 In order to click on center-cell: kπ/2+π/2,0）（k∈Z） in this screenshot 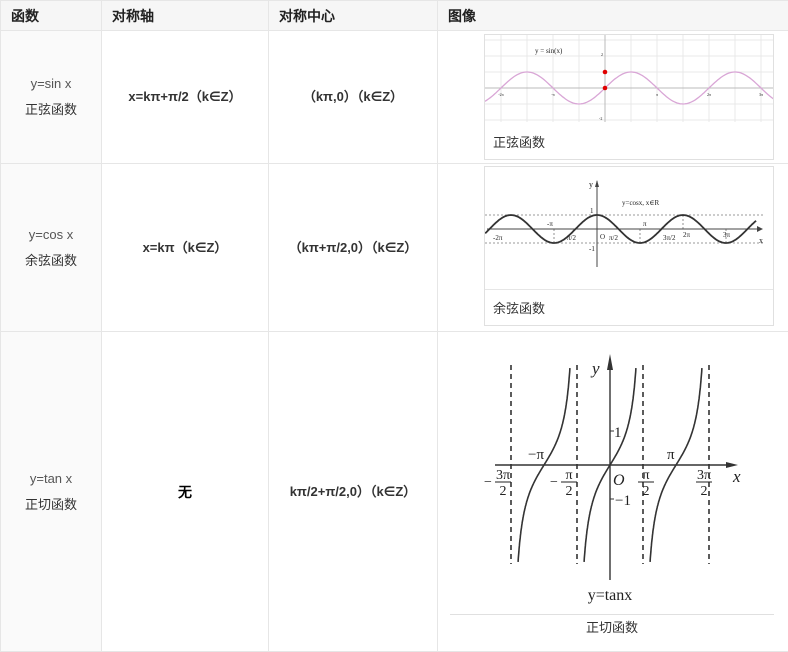, I will do `click(353, 492)`.